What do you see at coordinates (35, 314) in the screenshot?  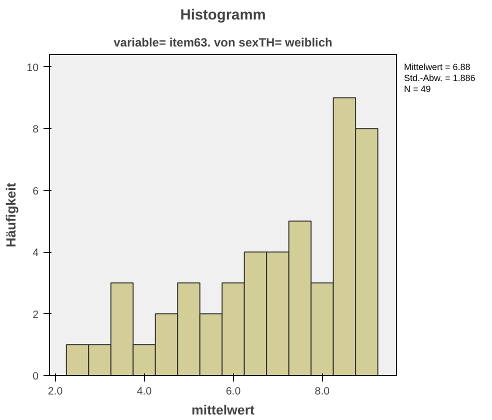 I see `y-tick-label: 2` at bounding box center [35, 314].